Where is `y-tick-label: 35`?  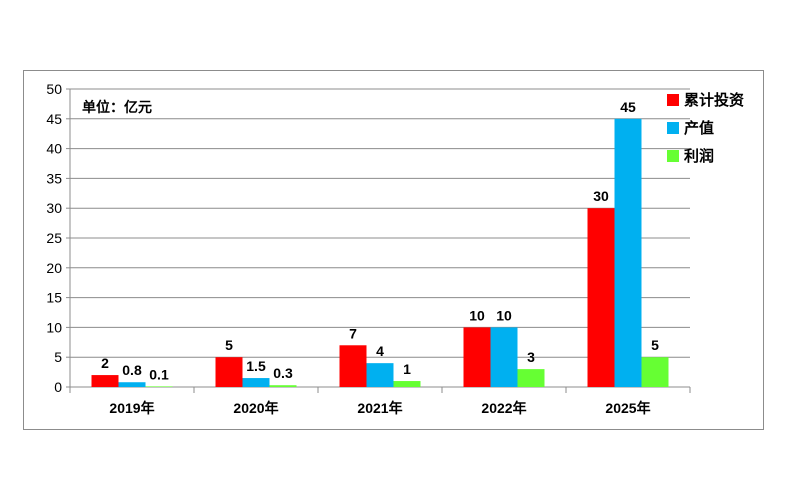 y-tick-label: 35 is located at coordinates (54, 178).